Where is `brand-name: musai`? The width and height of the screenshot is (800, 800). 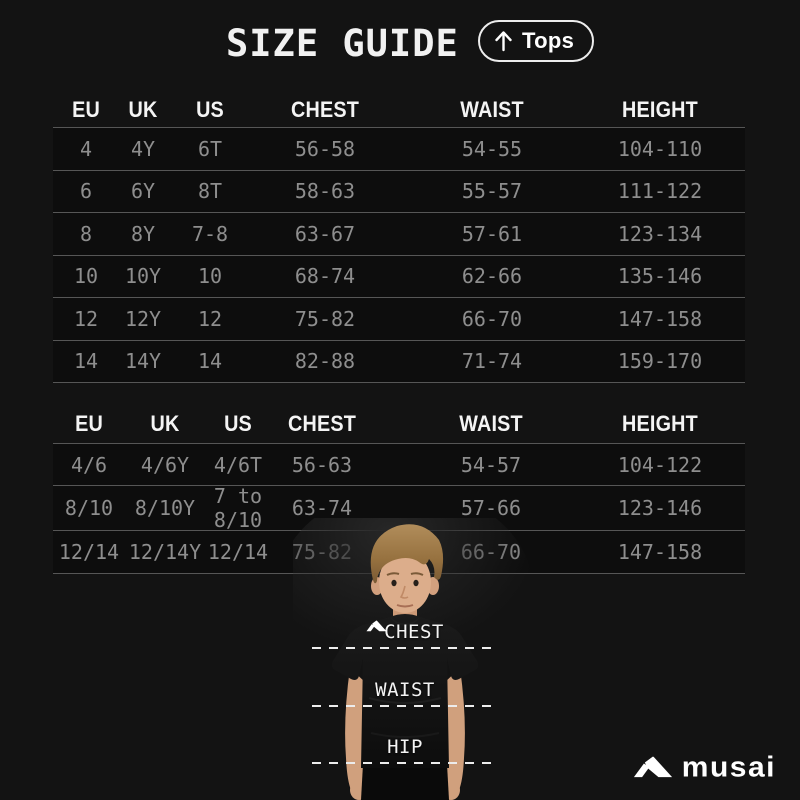
brand-name: musai is located at coordinates (728, 767).